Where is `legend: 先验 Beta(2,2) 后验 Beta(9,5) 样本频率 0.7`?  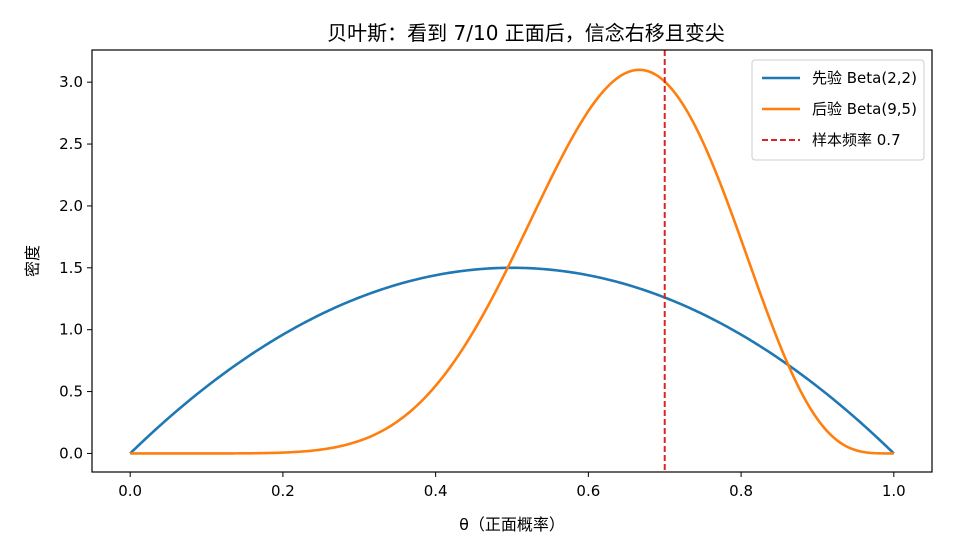
legend: 先验 Beta(2,2) 后验 Beta(9,5) 样本频率 0.7 is located at coordinates (838, 110).